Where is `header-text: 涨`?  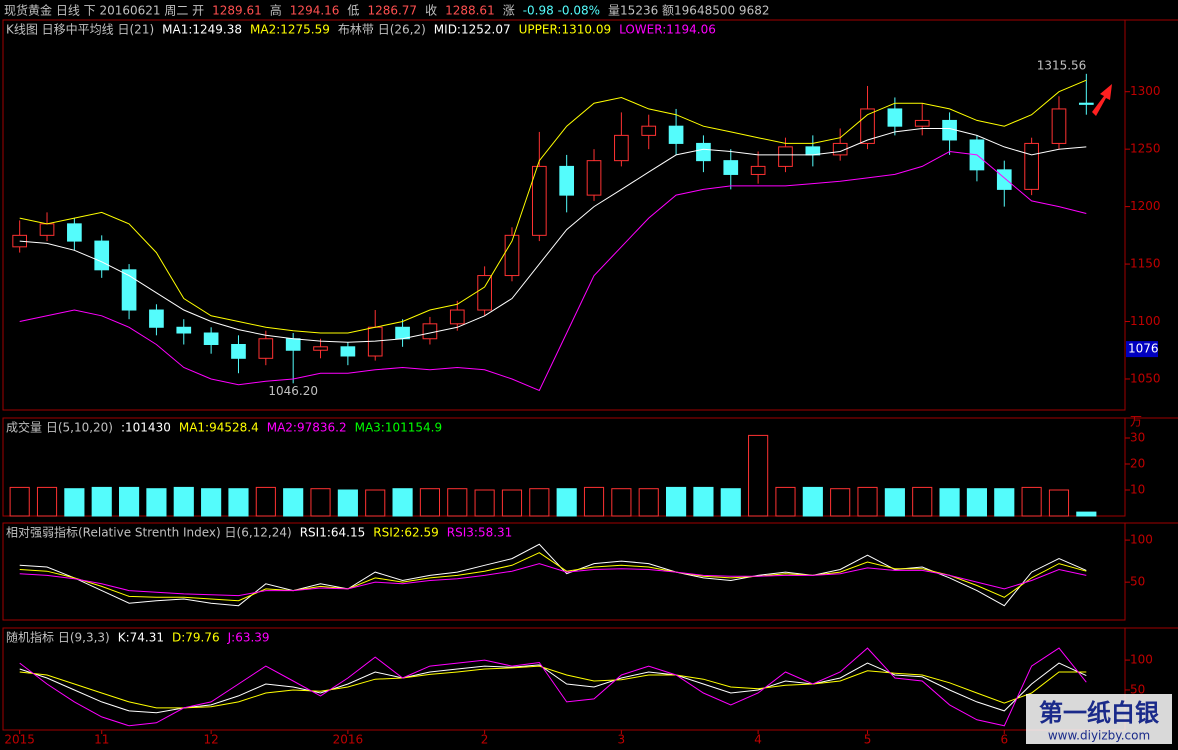 header-text: 涨 is located at coordinates (509, 10).